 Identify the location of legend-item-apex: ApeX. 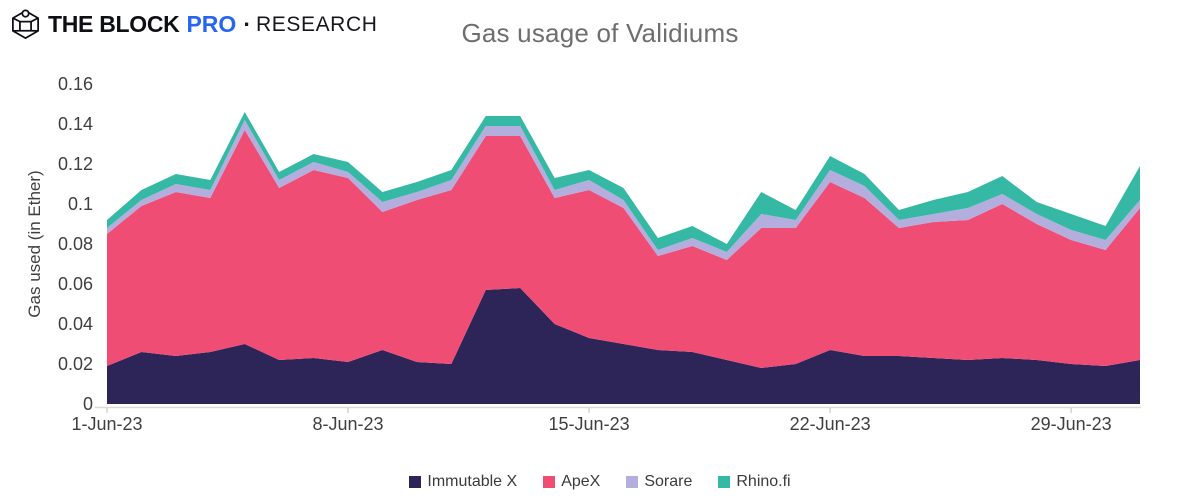
(571, 482).